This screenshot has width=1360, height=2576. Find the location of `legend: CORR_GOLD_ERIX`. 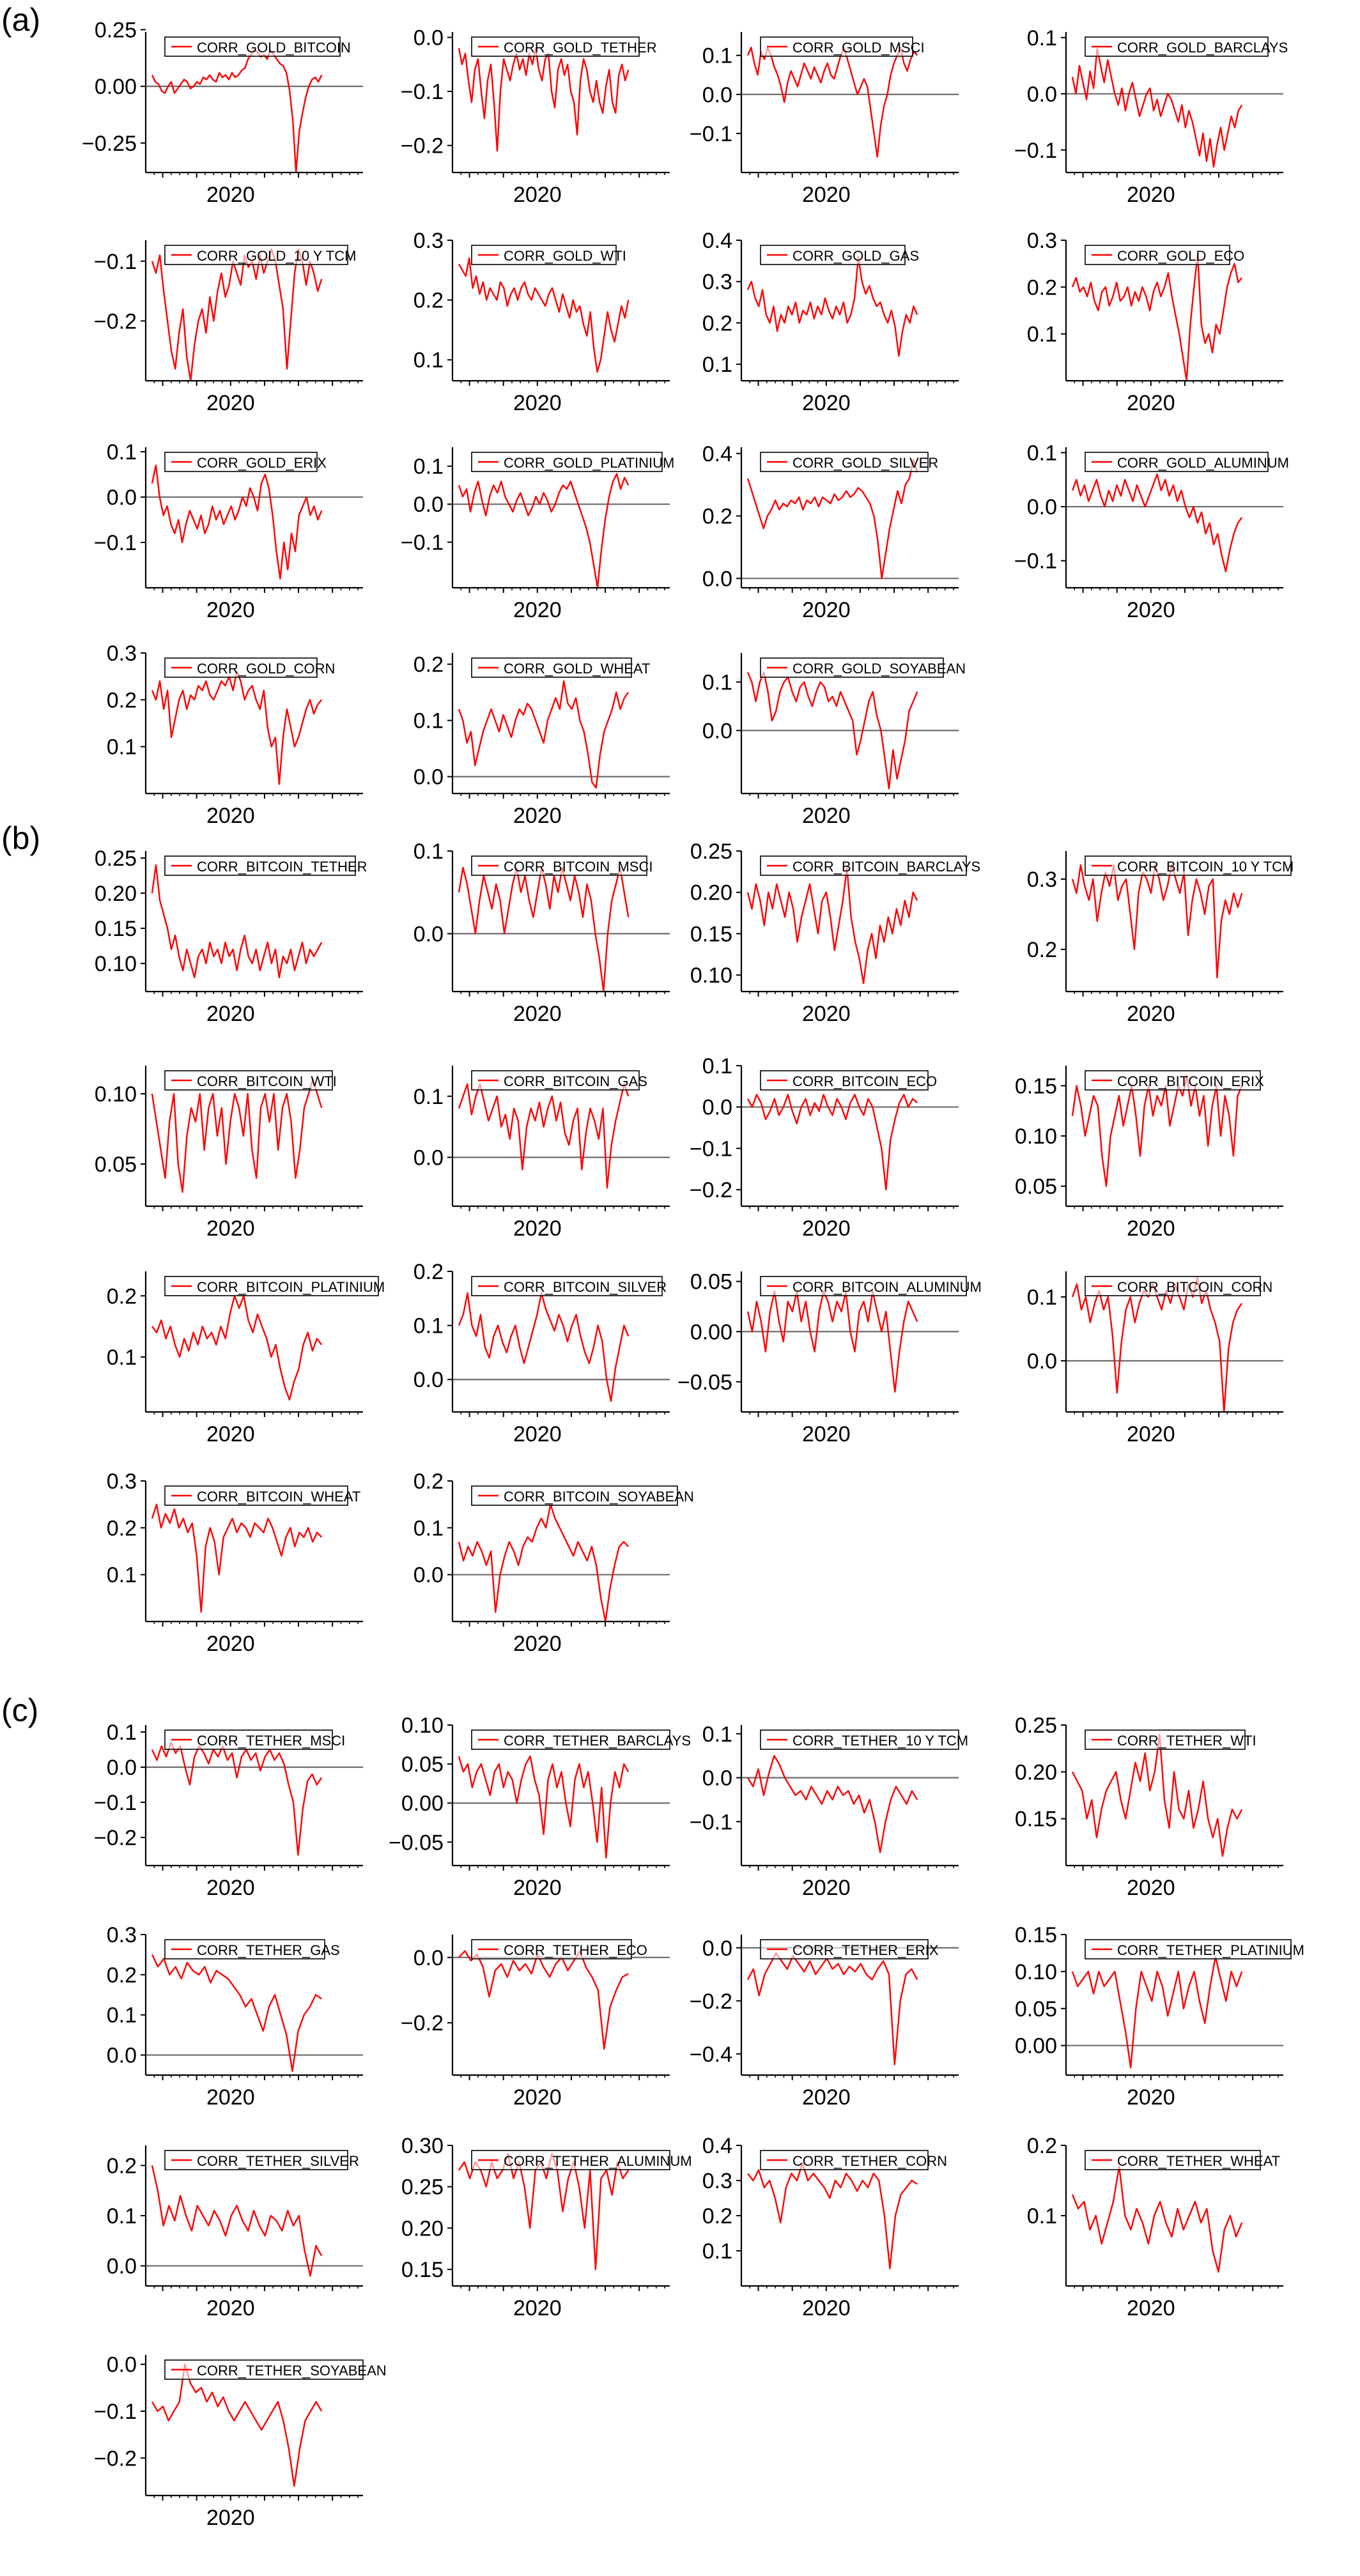

legend: CORR_GOLD_ERIX is located at coordinates (245, 462).